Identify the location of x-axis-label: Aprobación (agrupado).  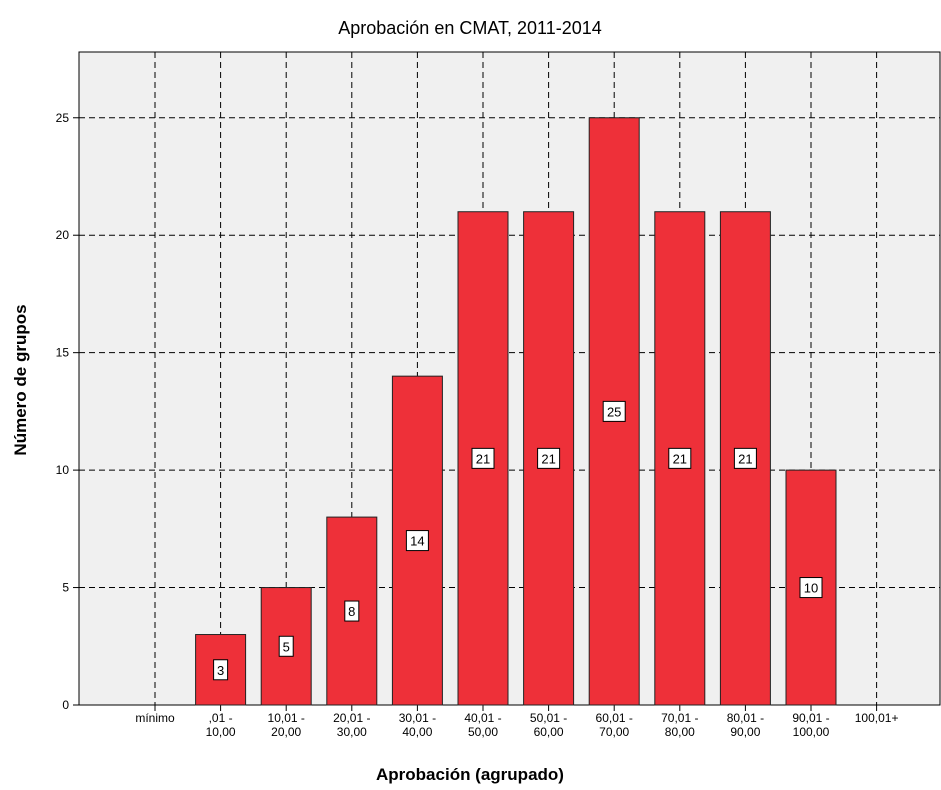
(470, 774).